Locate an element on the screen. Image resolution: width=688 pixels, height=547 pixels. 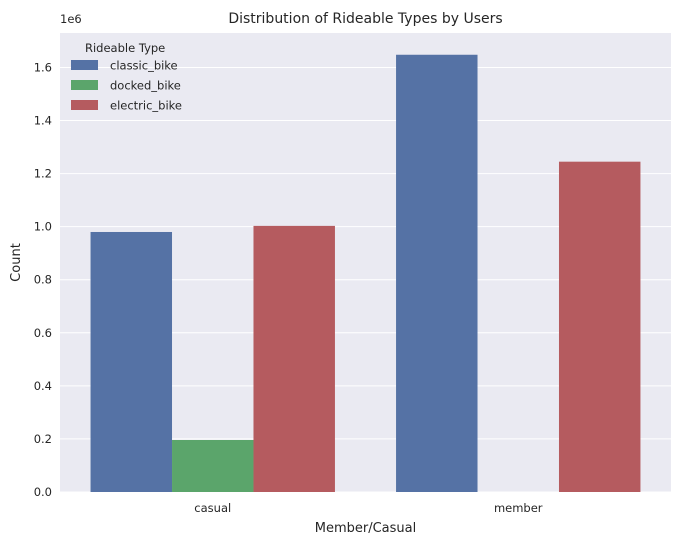
x-axis-label: Member/Casual is located at coordinates (366, 528).